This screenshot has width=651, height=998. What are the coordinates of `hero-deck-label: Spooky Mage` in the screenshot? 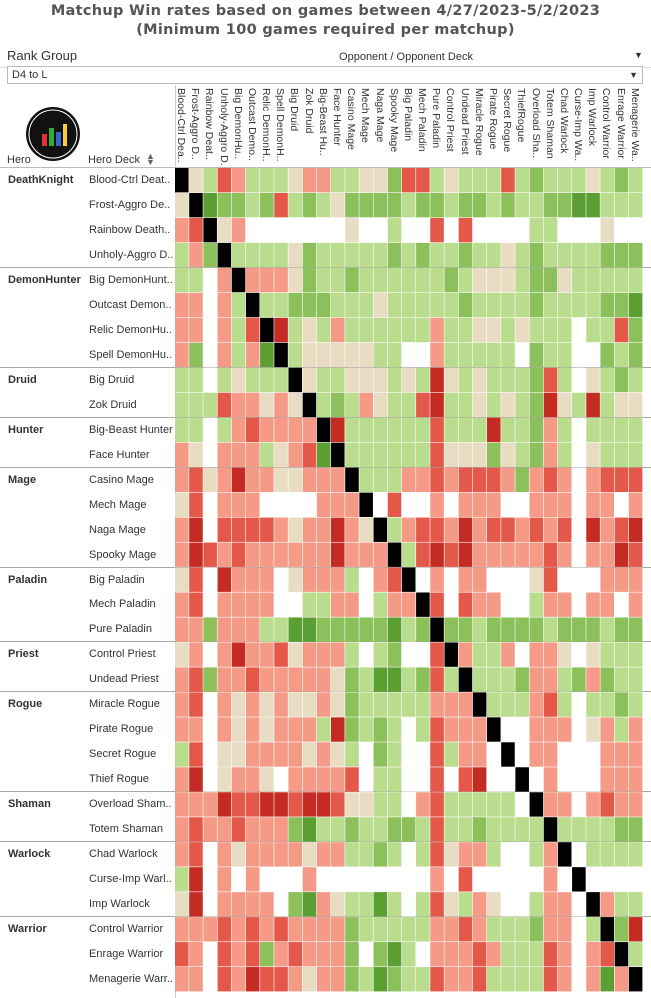 It's located at (123, 554).